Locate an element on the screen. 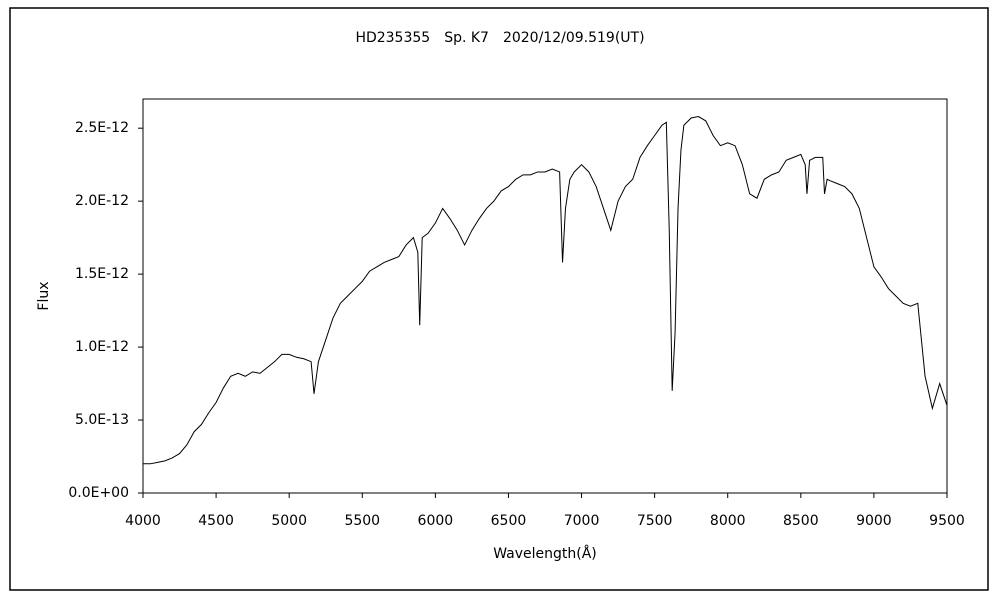 Image resolution: width=1000 pixels, height=600 pixels. x-tick-label: 9500 is located at coordinates (947, 521).